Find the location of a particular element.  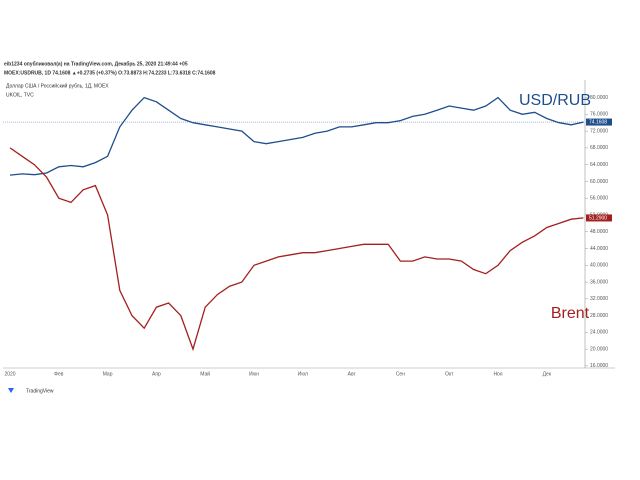

y-tick-label: 24.0000 is located at coordinates (599, 333).